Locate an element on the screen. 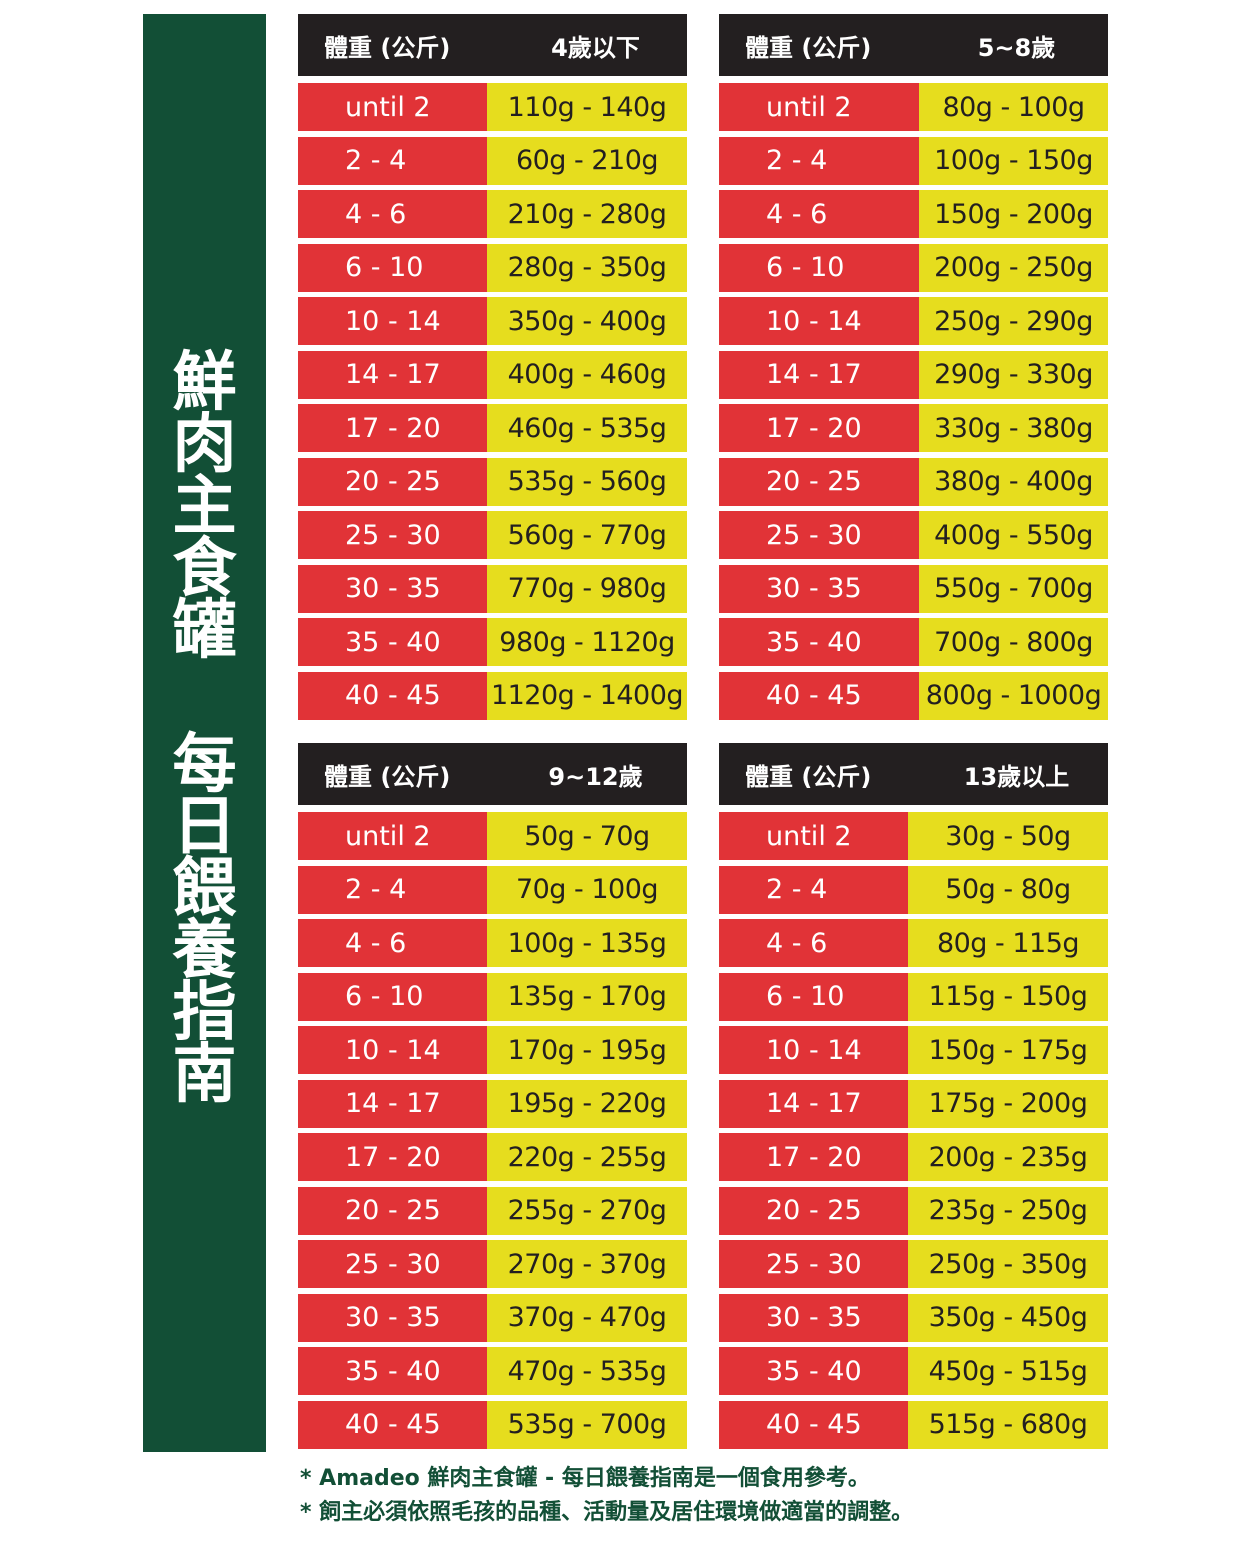 The image size is (1240, 1550). table-row: 4 - 6 150g - 200g is located at coordinates (913, 214).